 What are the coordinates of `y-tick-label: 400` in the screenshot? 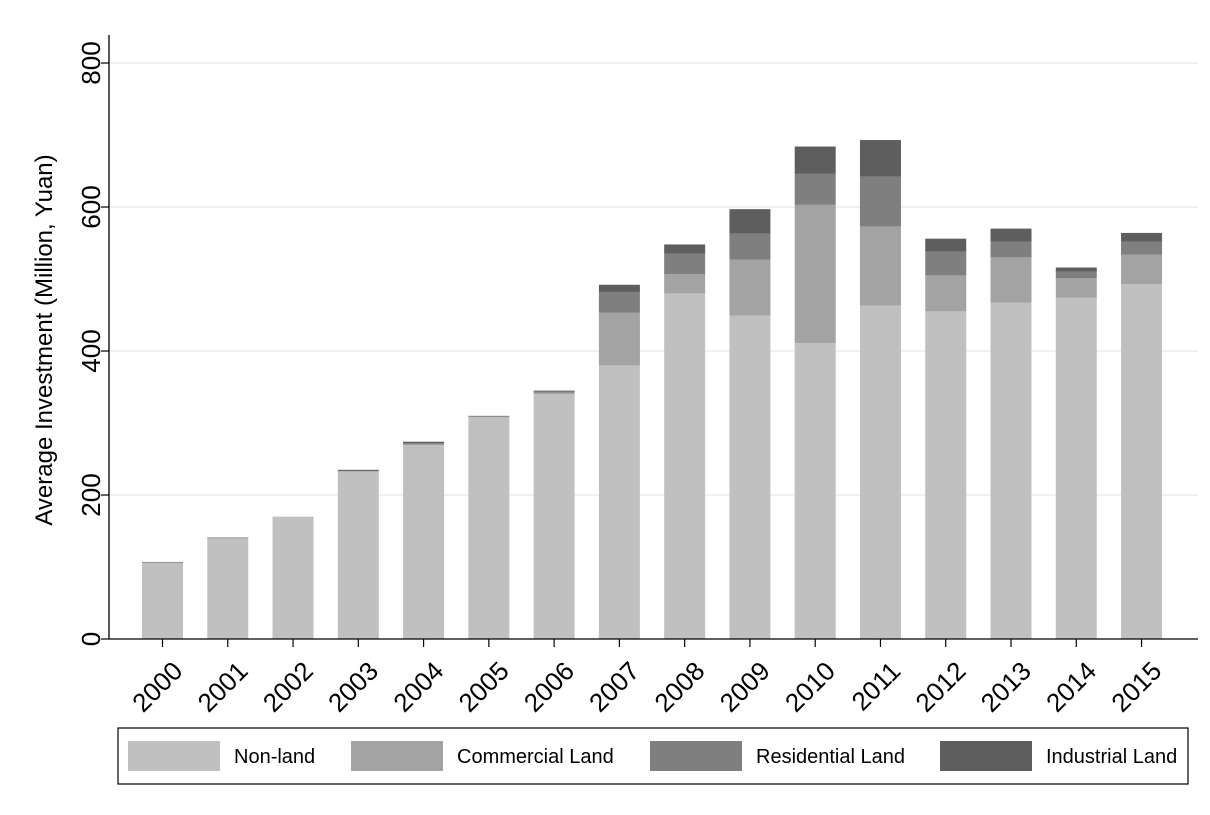 It's located at (91, 350).